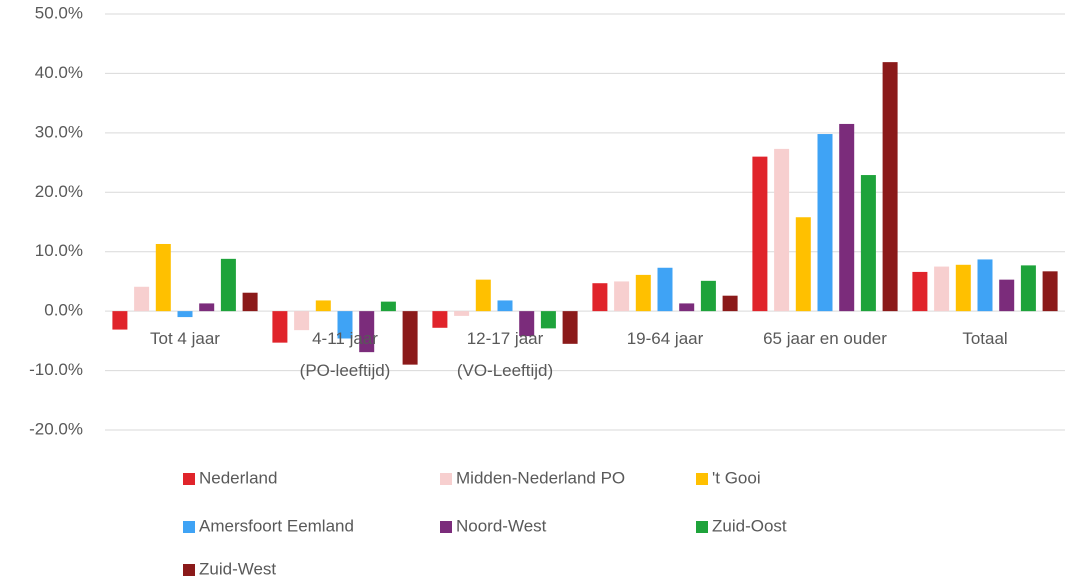 The width and height of the screenshot is (1066, 577). Describe the element at coordinates (501, 525) in the screenshot. I see `legend-label: Noord-West` at that location.